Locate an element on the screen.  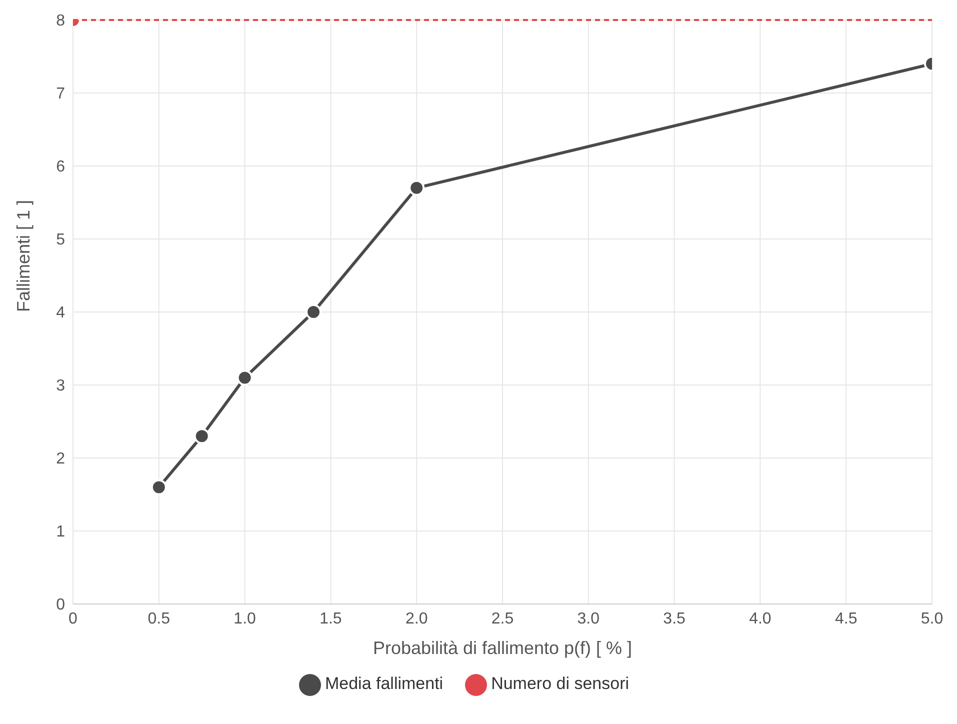
y-tick-label: 2 is located at coordinates (61, 459).